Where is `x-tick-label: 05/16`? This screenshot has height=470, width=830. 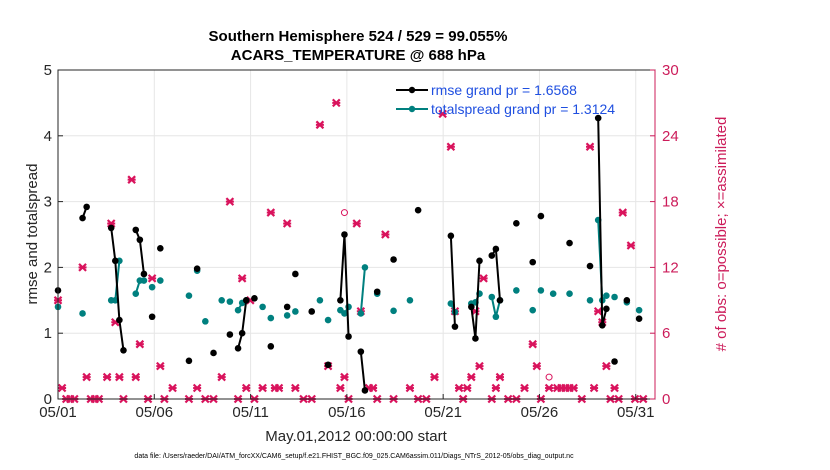 x-tick-label: 05/16 is located at coordinates (347, 412).